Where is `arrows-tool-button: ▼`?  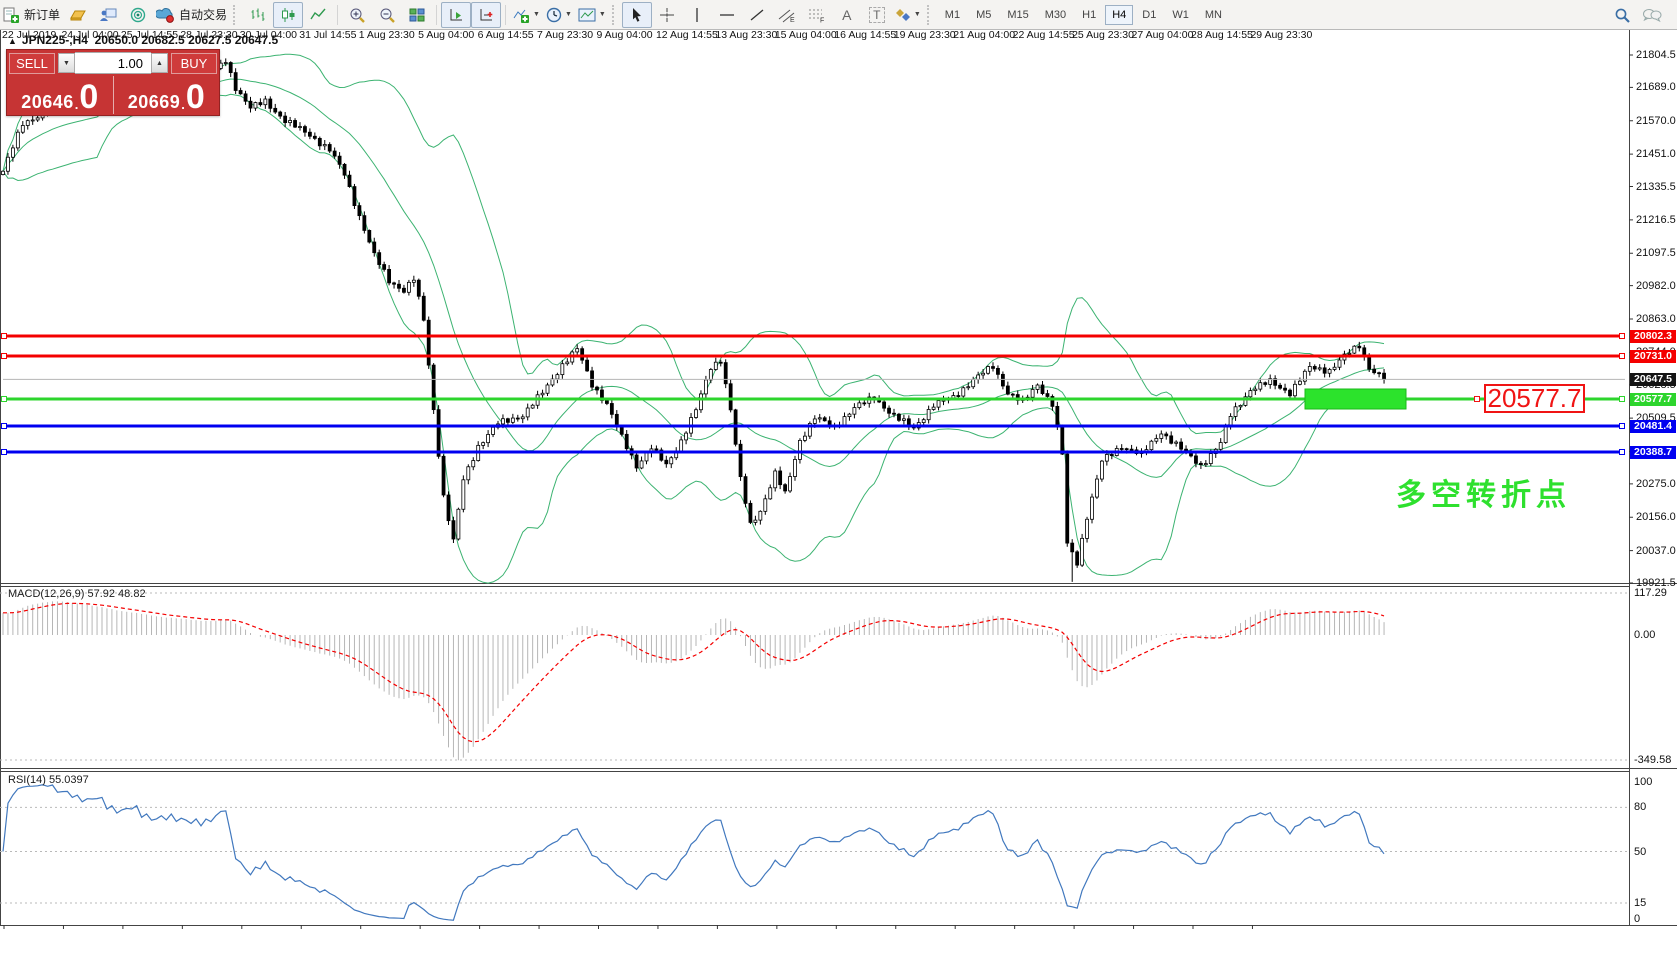
arrows-tool-button: ▼ is located at coordinates (908, 15).